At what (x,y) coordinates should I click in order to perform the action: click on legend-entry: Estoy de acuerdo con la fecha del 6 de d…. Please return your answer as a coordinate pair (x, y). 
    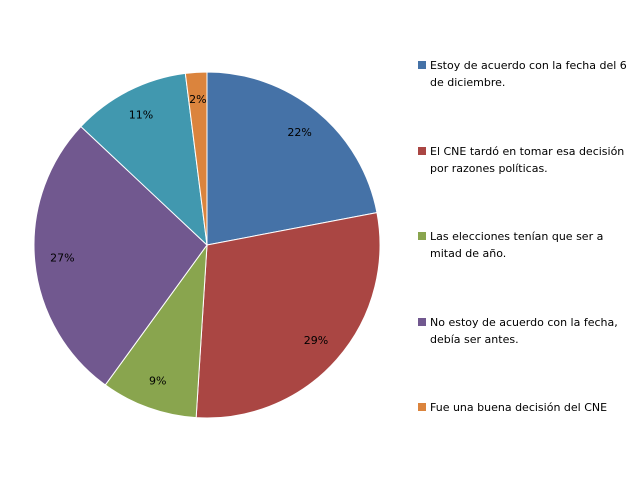
    Looking at the image, I should click on (523, 74).